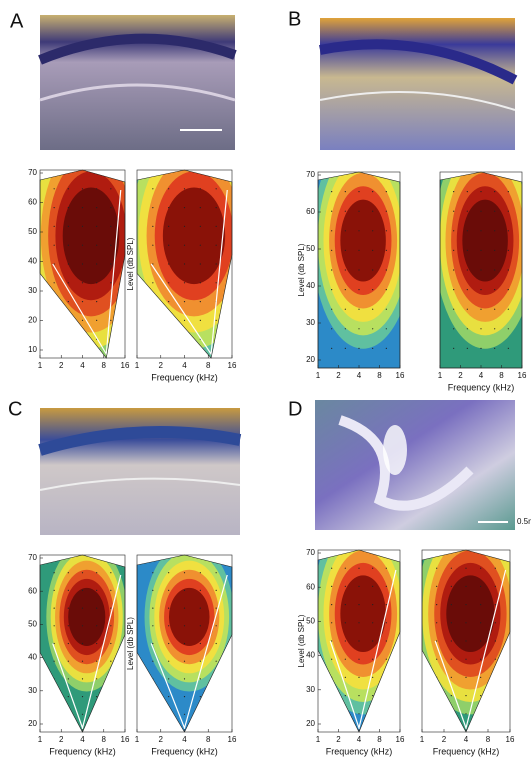  What do you see at coordinates (301, 640) in the screenshot?
I see `y-axis-label: Level (db SPL)` at bounding box center [301, 640].